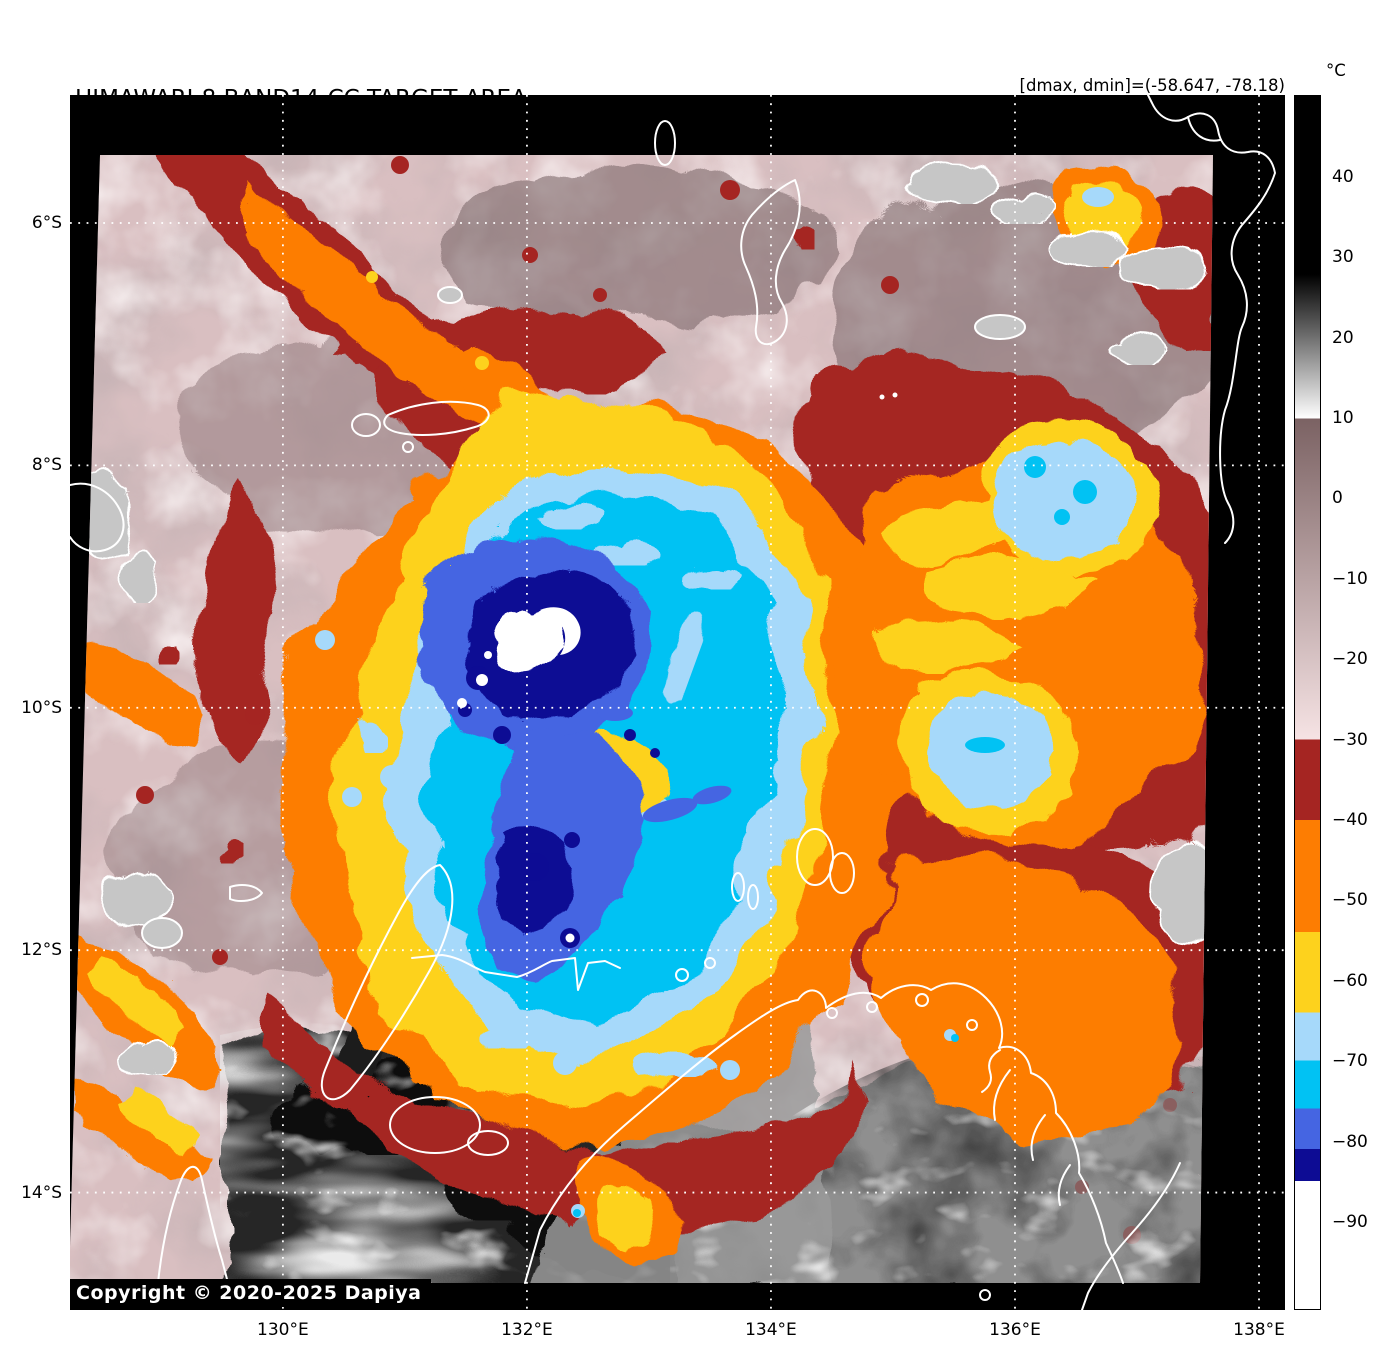  I want to click on longitude-tick-label: 136°E, so click(1015, 1330).